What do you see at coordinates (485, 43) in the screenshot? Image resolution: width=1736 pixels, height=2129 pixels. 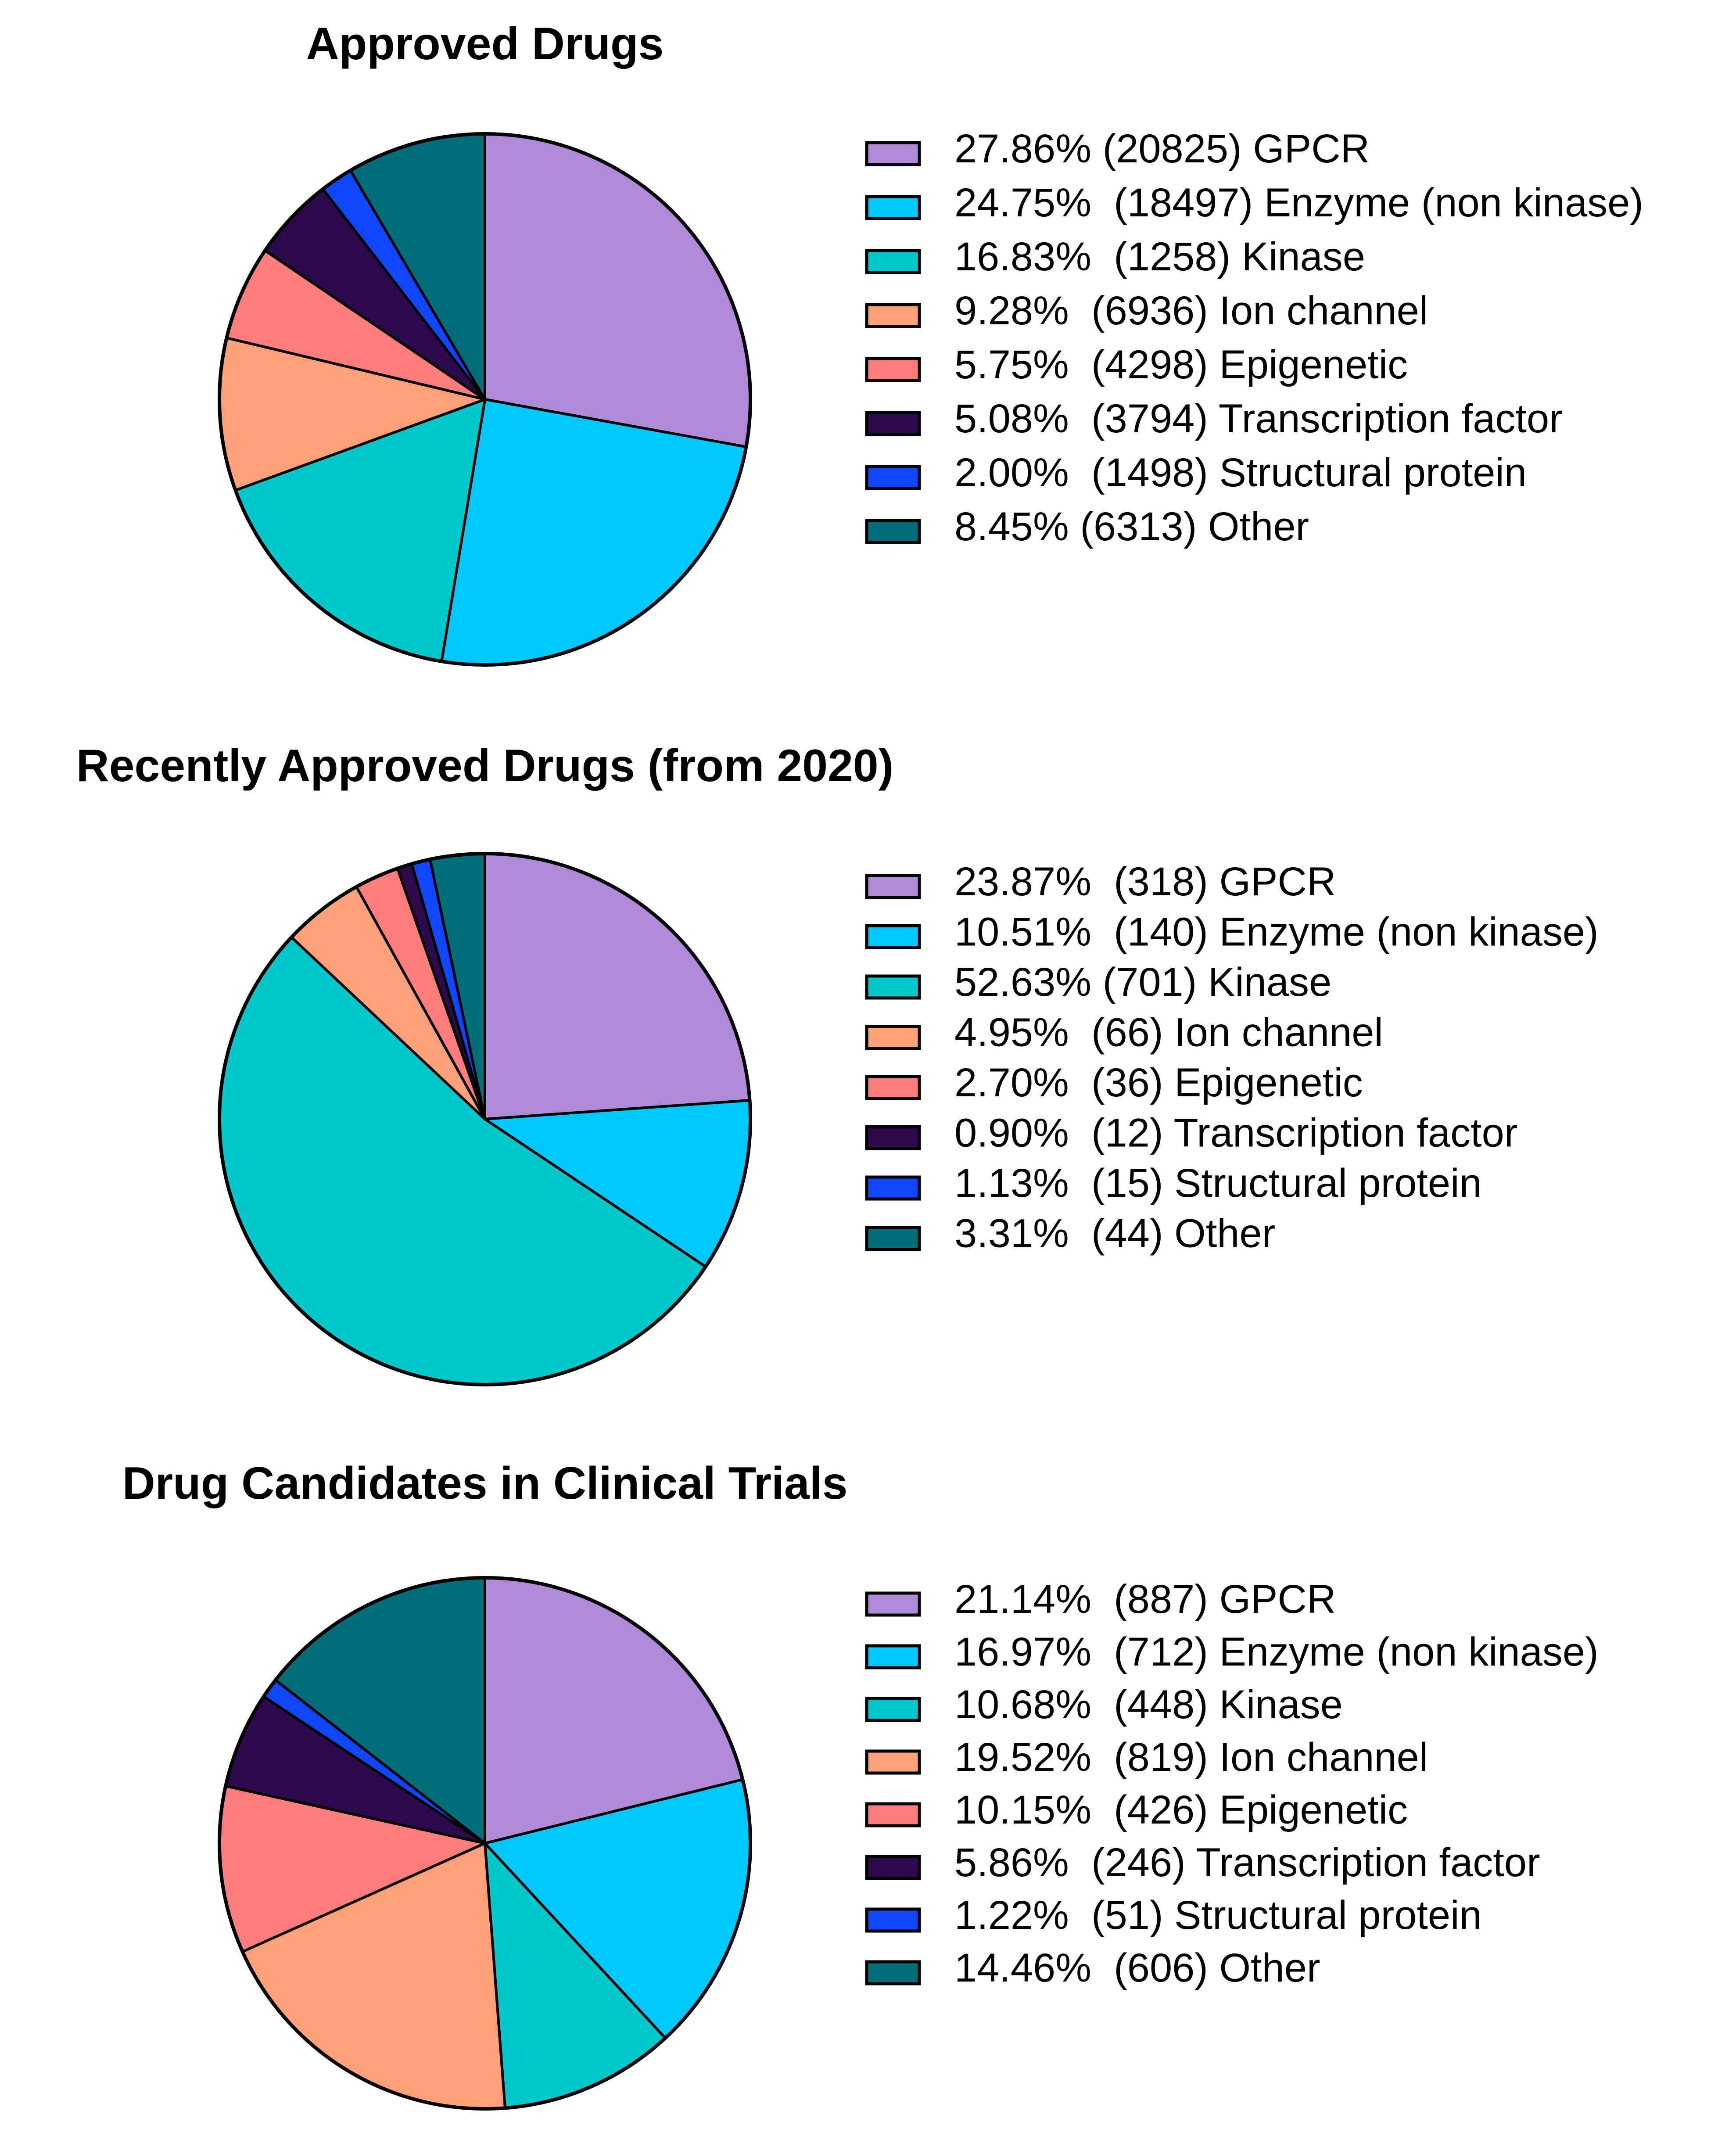 I see `chart-title: Approved Drugs` at bounding box center [485, 43].